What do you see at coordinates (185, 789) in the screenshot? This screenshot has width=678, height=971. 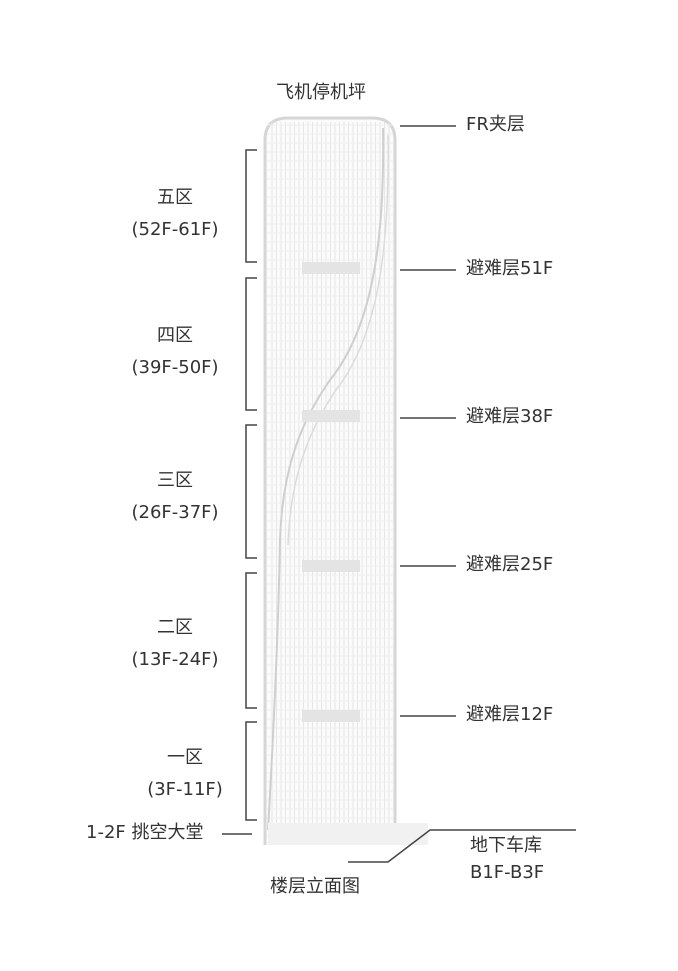 I see `zone-range: (3F-11F)` at bounding box center [185, 789].